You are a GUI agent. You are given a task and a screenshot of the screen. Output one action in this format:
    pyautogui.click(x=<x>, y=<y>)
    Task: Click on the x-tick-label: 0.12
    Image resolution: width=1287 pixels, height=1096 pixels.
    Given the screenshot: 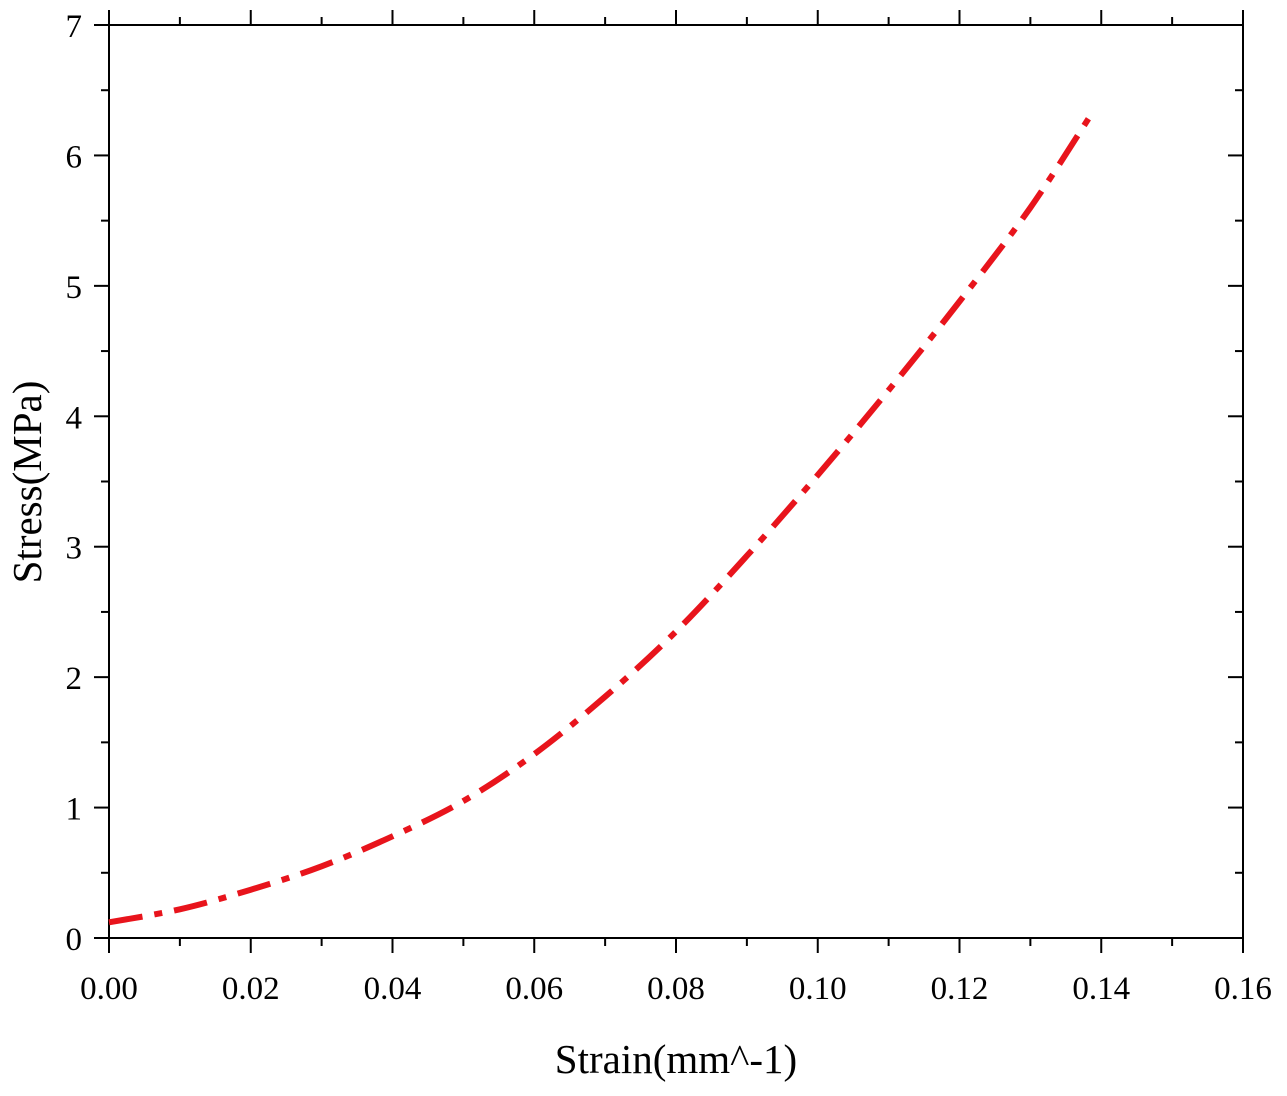 What is the action you would take?
    pyautogui.click(x=960, y=989)
    